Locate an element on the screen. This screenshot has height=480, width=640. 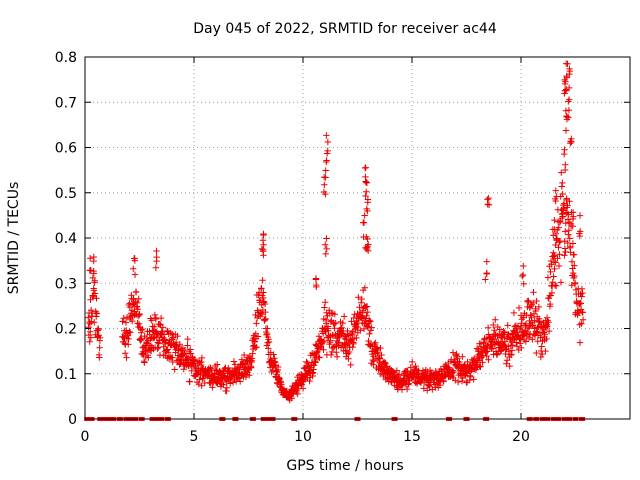
x-tick-label: 20 is located at coordinates (521, 437).